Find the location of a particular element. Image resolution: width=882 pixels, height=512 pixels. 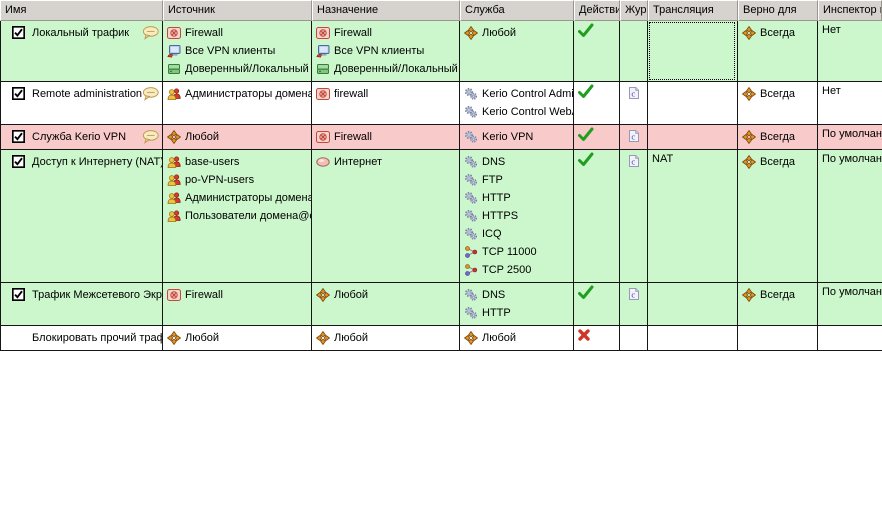

svg-text: c is located at coordinates (633, 162).